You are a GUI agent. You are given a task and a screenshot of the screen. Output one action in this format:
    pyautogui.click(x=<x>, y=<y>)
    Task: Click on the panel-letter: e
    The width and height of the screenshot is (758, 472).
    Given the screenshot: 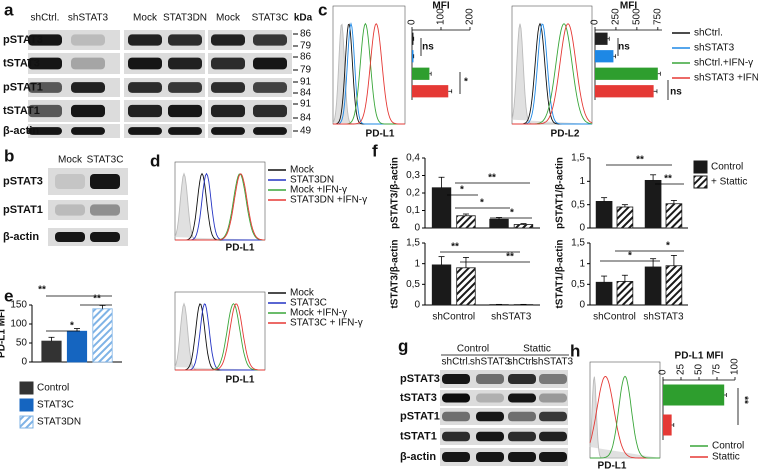 What is the action you would take?
    pyautogui.click(x=8, y=295)
    